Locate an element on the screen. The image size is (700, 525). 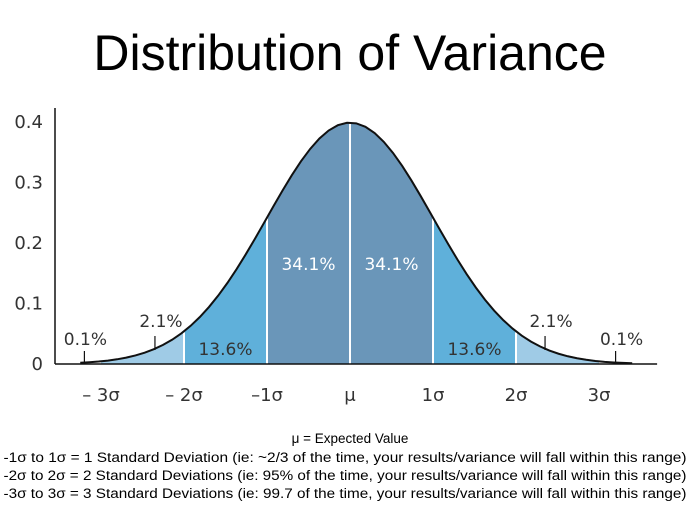
x-tick-label: μ is located at coordinates (350, 395).